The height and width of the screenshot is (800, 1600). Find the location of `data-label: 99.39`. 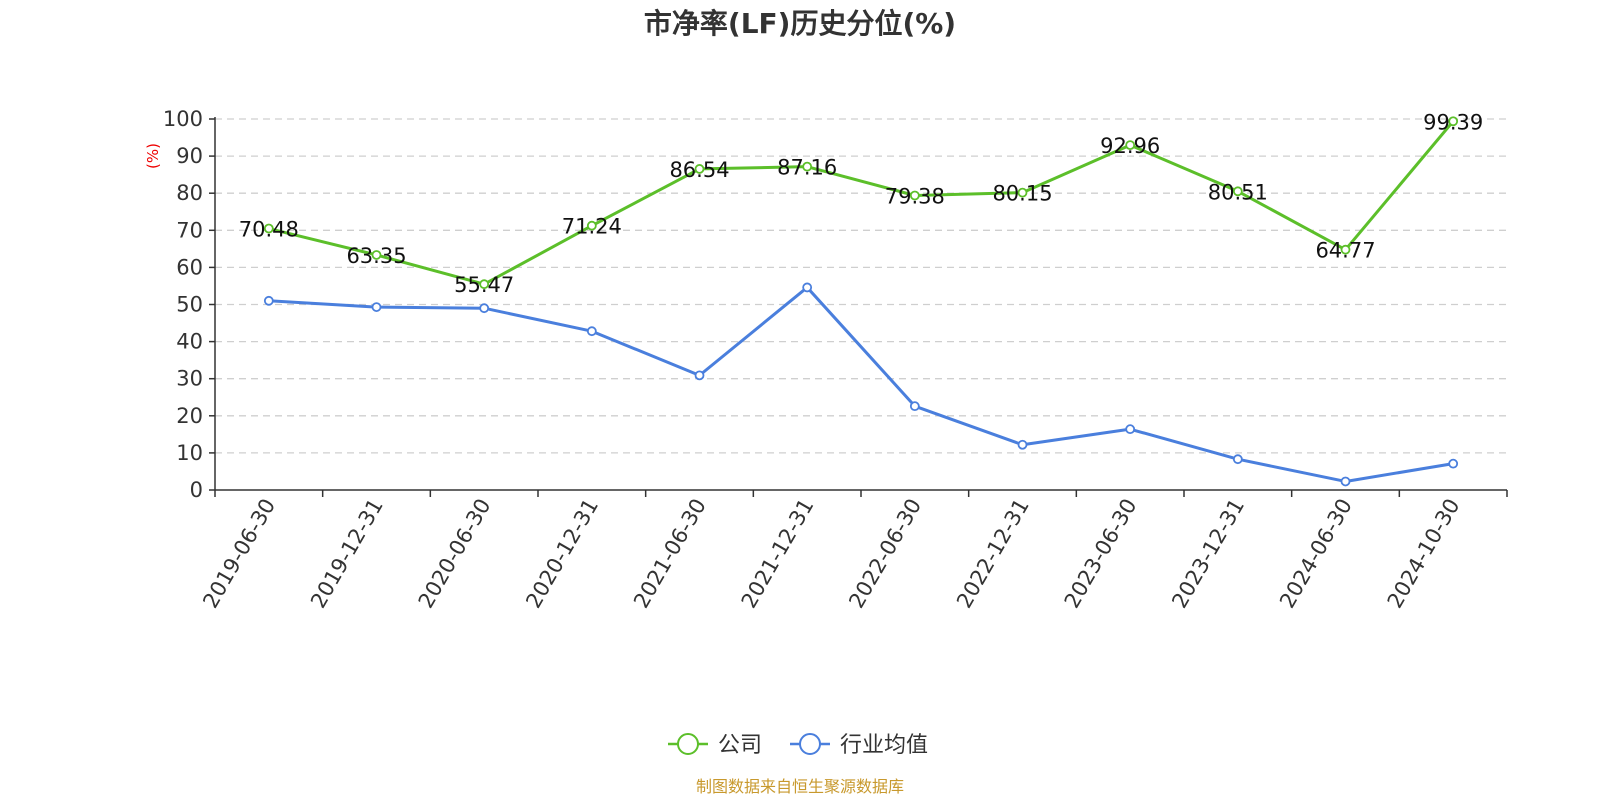

data-label: 99.39 is located at coordinates (1453, 122).